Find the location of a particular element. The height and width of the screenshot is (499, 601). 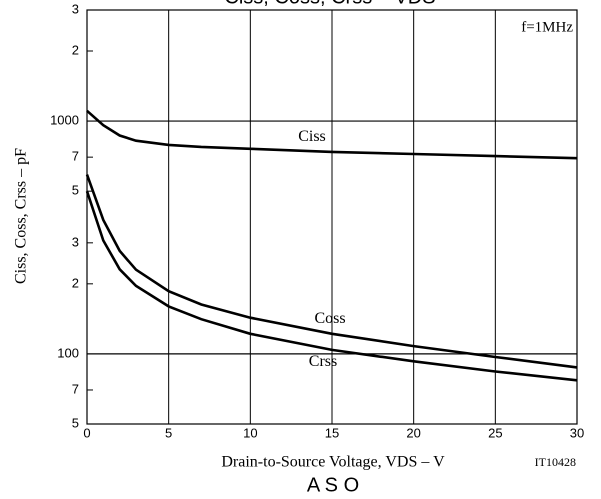

x-tick-label: 0 is located at coordinates (86, 432).